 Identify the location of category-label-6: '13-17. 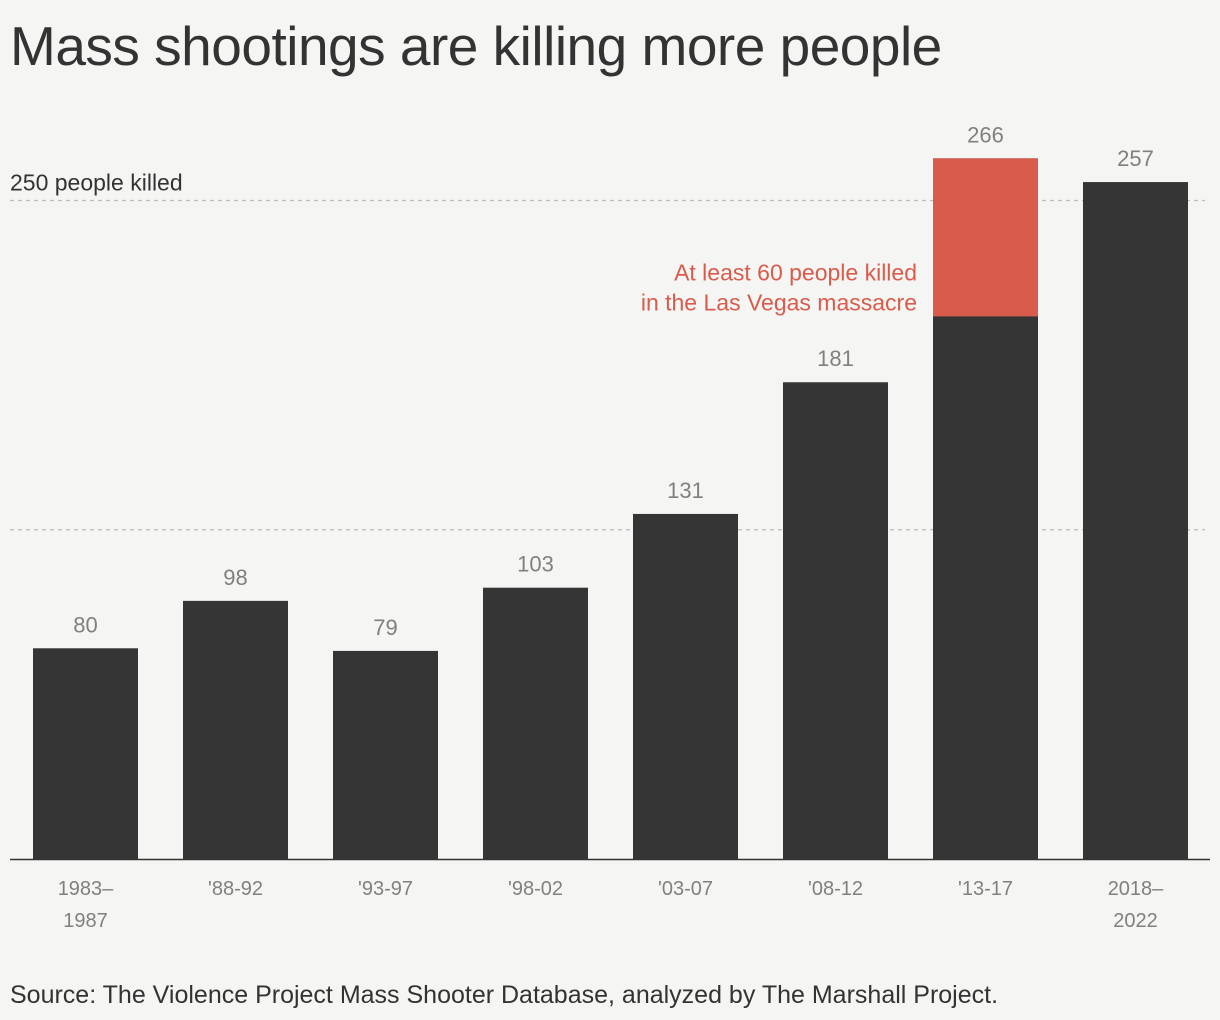
(985, 889).